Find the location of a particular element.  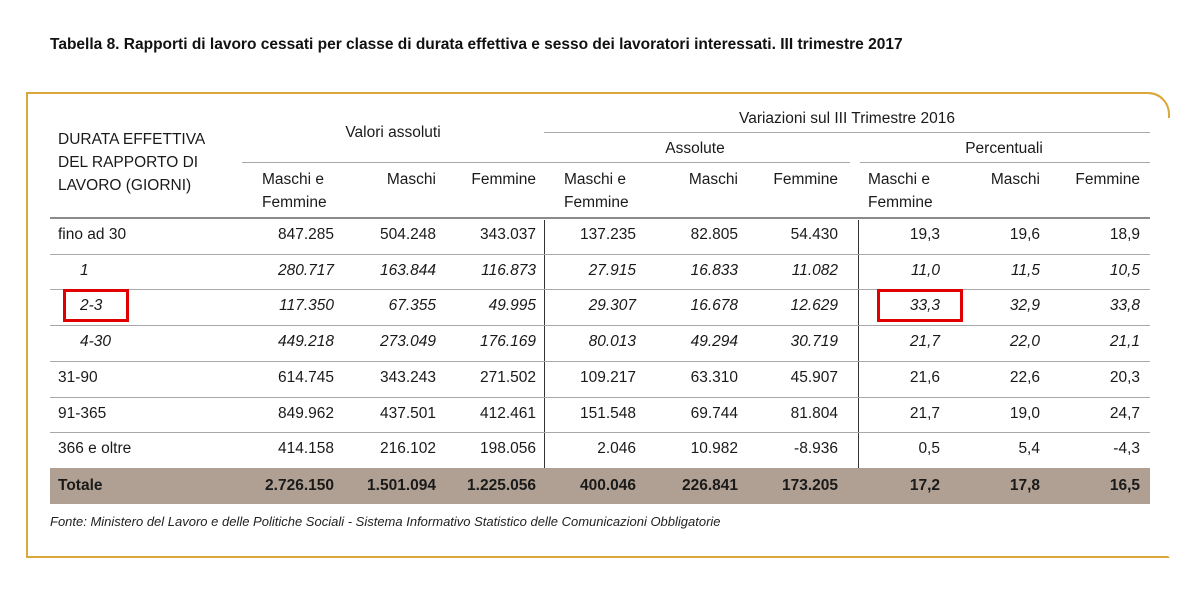

total-cell: 400.046 is located at coordinates (607, 485).